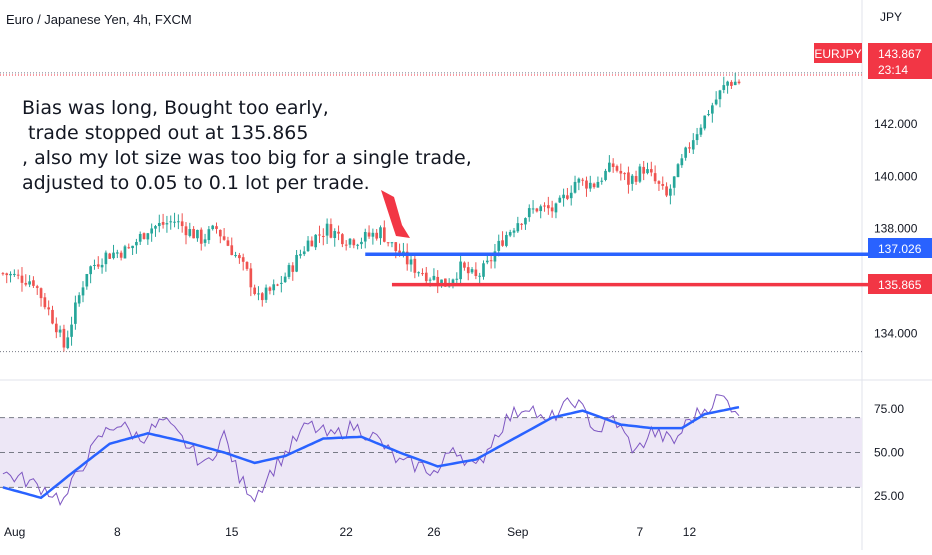 This screenshot has height=555, width=932. Describe the element at coordinates (873, 61) in the screenshot. I see `price-badge: EURJPY 143.867 23:14` at that location.